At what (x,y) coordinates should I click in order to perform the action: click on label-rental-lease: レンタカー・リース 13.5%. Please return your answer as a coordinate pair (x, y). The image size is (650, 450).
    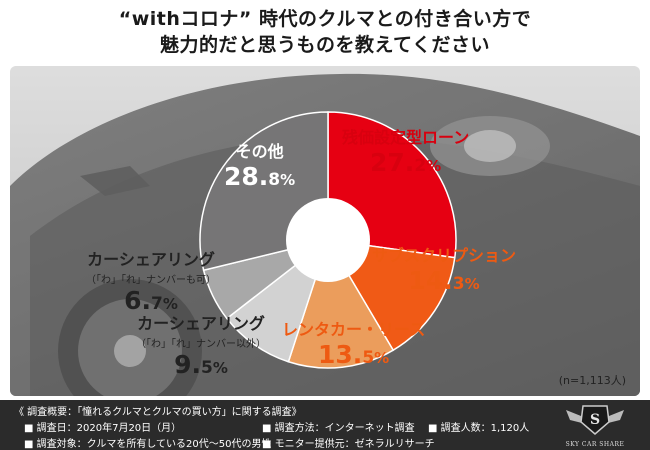
    Looking at the image, I should click on (353, 344).